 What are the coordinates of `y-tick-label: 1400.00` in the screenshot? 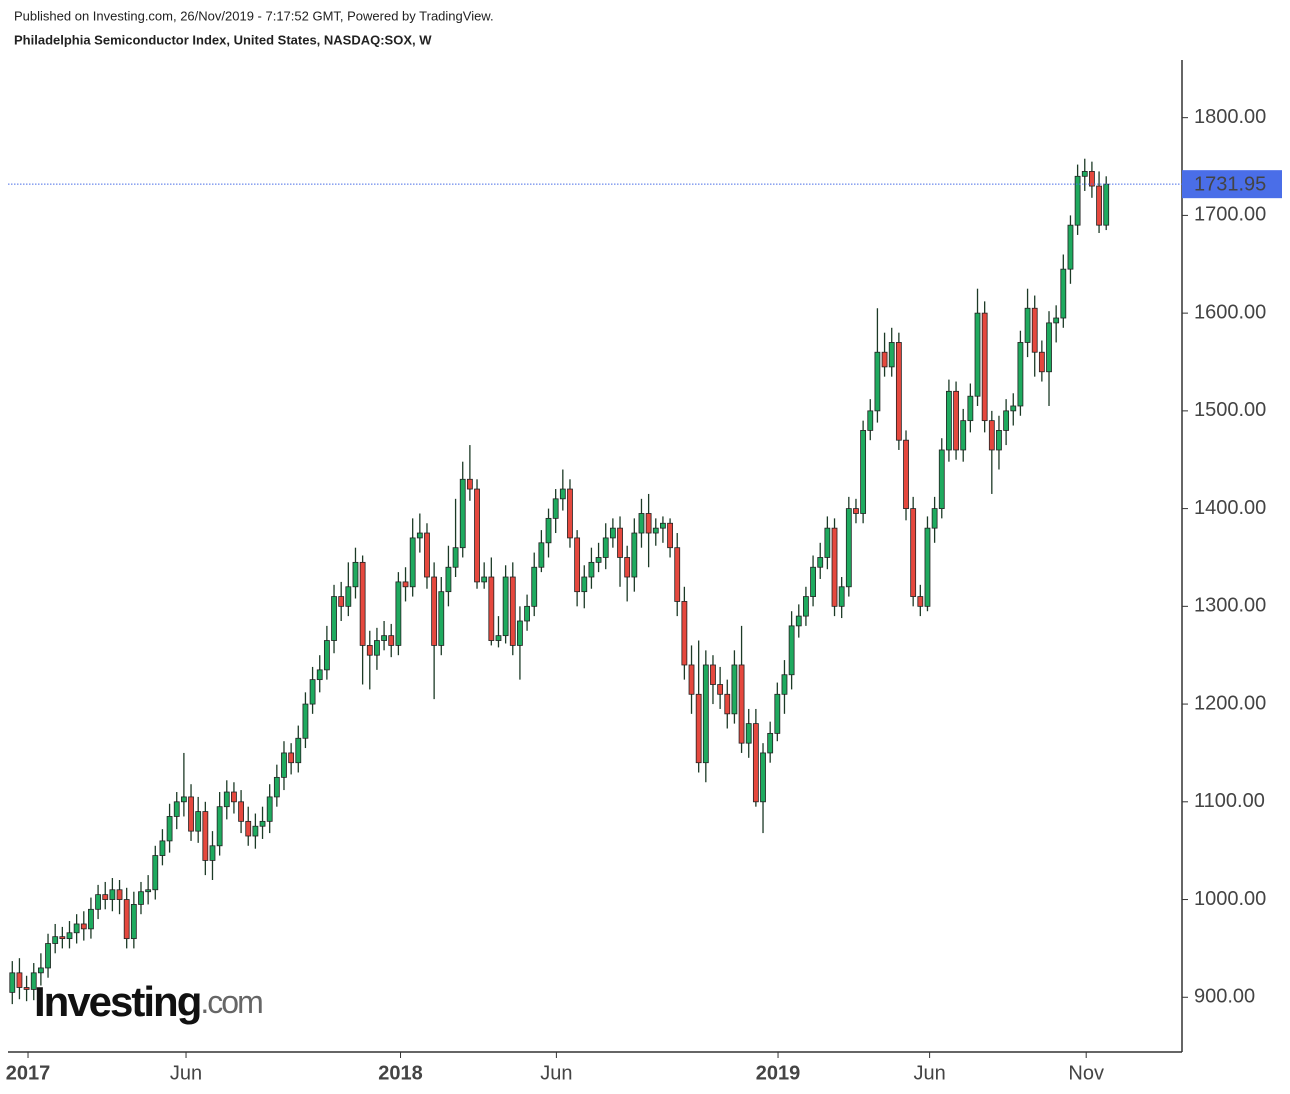 It's located at (1230, 508).